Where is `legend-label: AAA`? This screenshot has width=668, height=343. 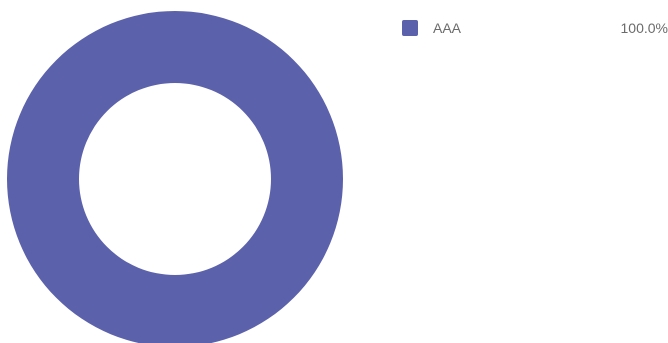 legend-label: AAA is located at coordinates (447, 28).